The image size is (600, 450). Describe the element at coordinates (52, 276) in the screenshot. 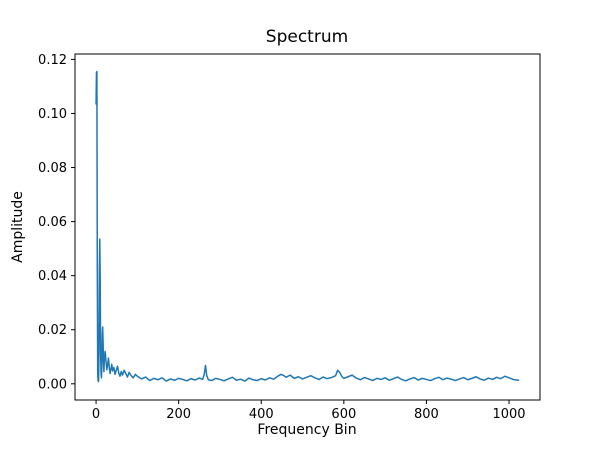

I see `y-tick-label: 0.04` at that location.